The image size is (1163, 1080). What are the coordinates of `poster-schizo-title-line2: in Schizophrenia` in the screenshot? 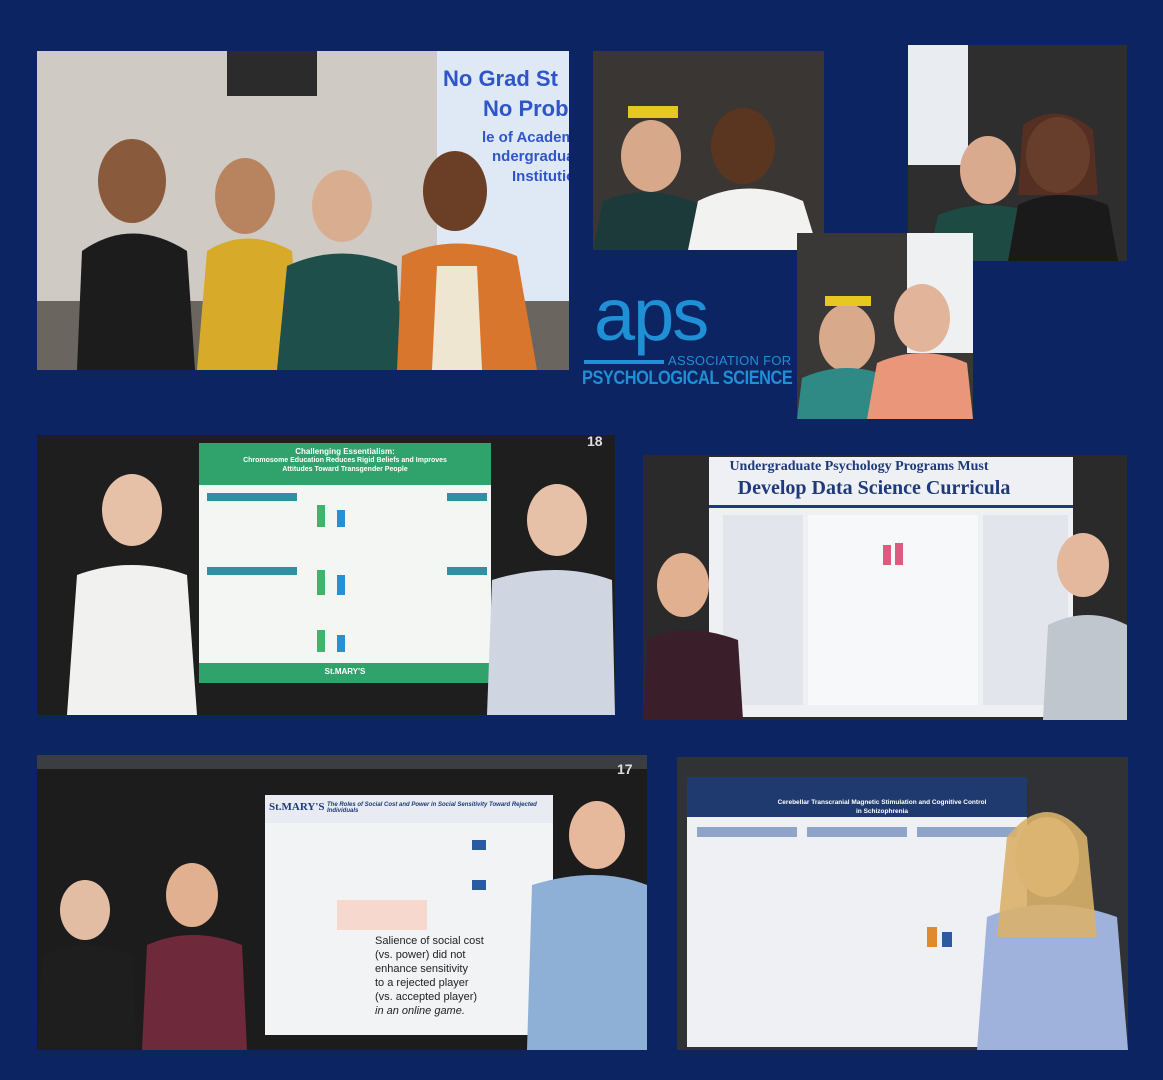 It's located at (881, 811).